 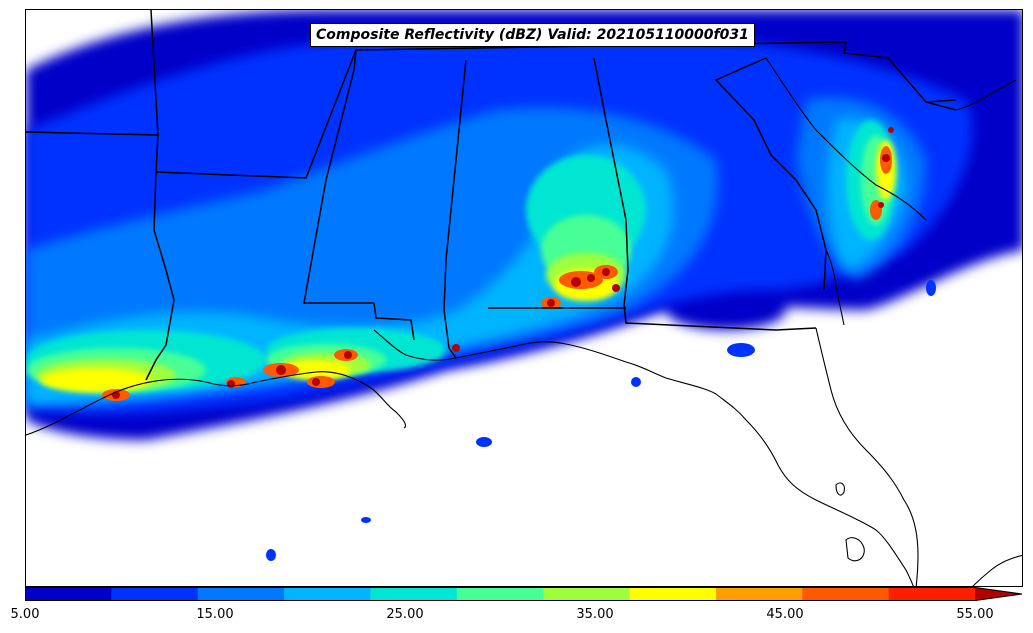 I want to click on colorbar-tick-label: 45.00, so click(x=785, y=614).